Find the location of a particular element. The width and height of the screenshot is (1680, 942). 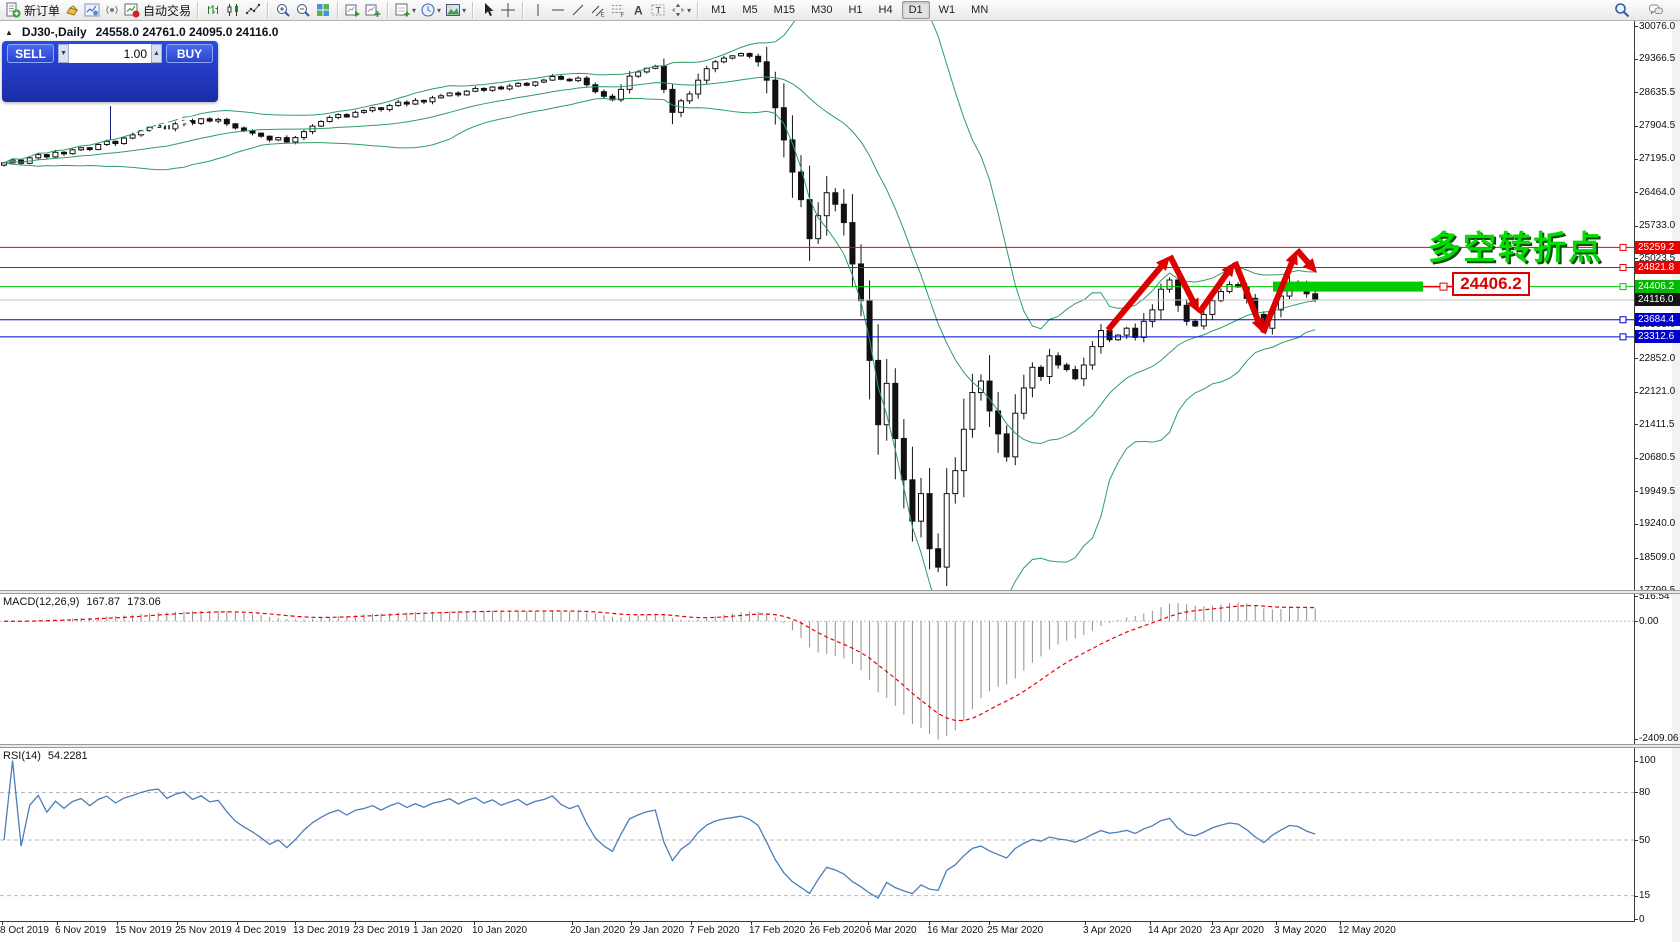

volume-increase-button: ▲ is located at coordinates (156, 53).